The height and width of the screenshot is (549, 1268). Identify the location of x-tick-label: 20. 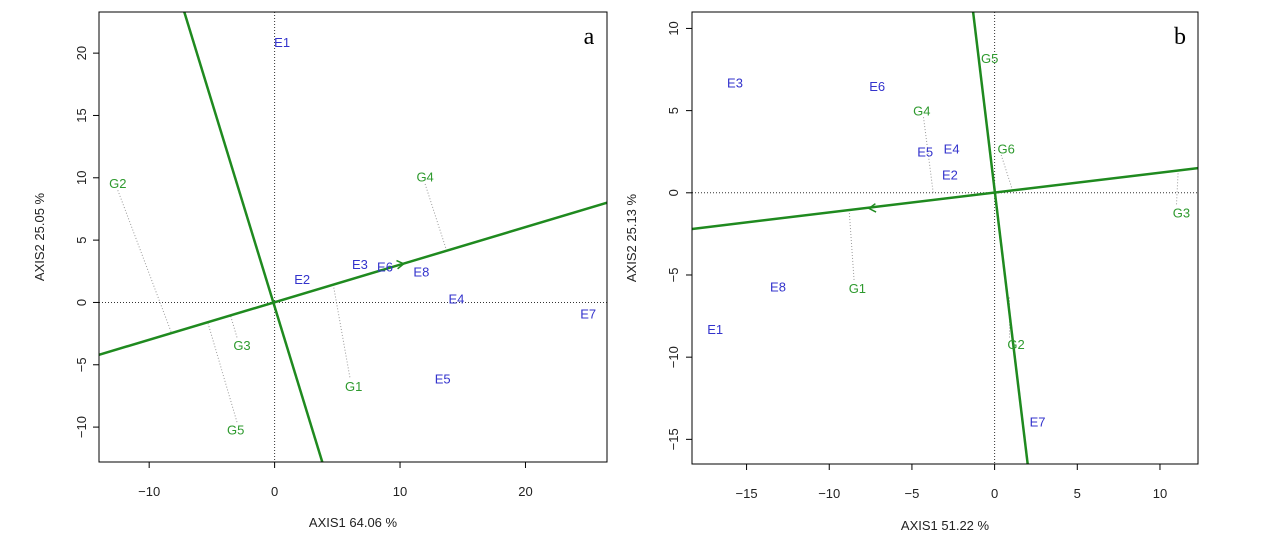
(525, 491).